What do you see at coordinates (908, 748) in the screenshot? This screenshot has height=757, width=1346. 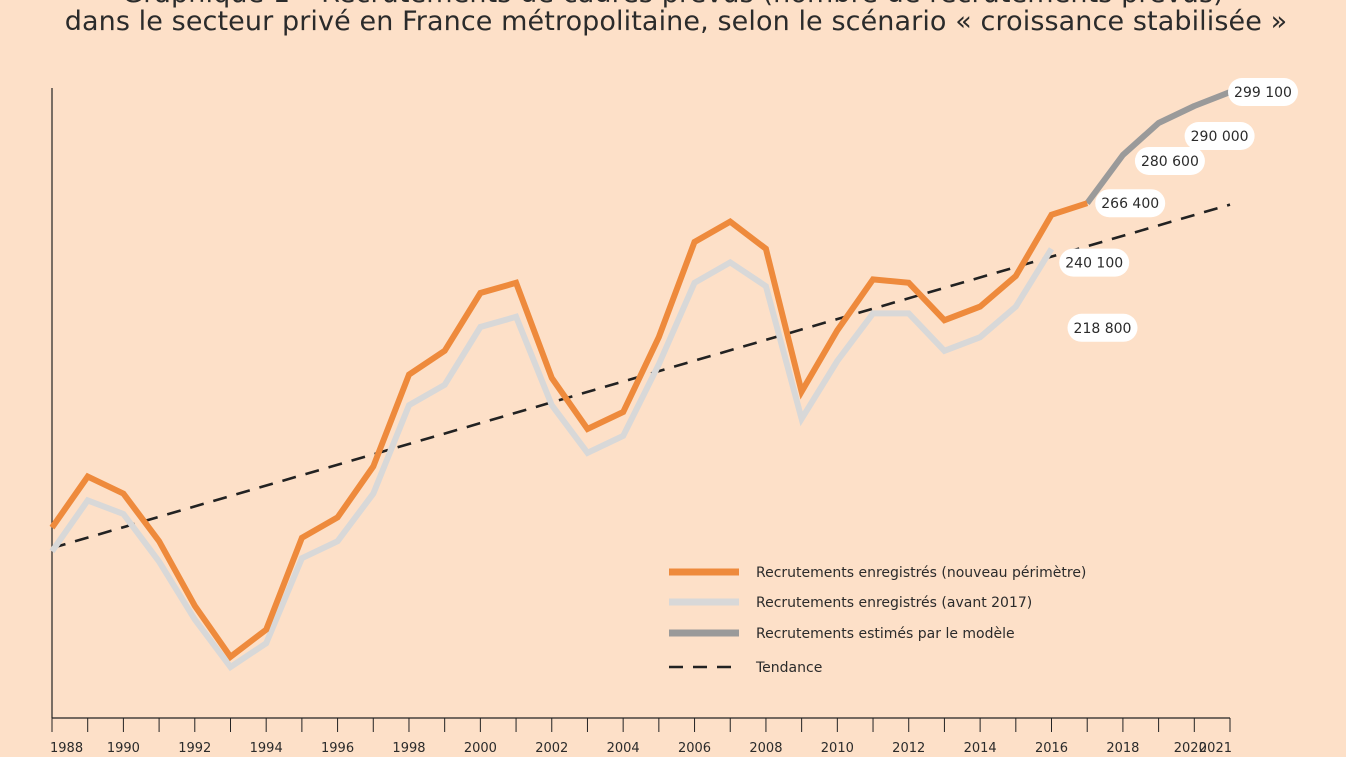 I see `x-tick-label: 2012` at bounding box center [908, 748].